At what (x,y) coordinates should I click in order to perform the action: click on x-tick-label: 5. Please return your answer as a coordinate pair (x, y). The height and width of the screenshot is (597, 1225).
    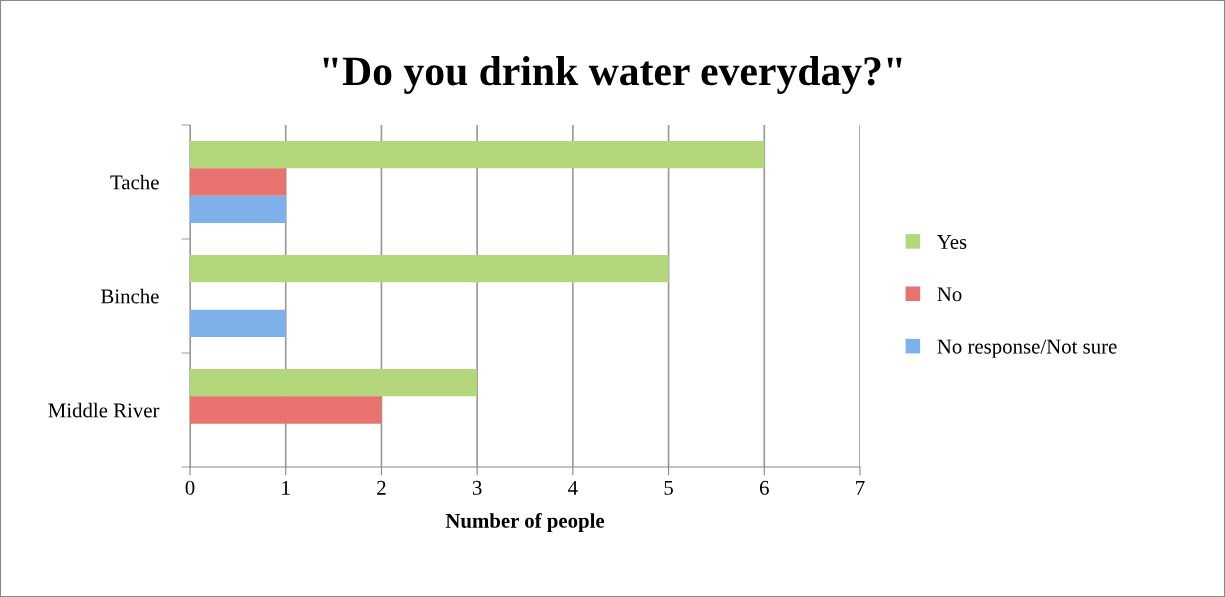
    Looking at the image, I should click on (668, 488).